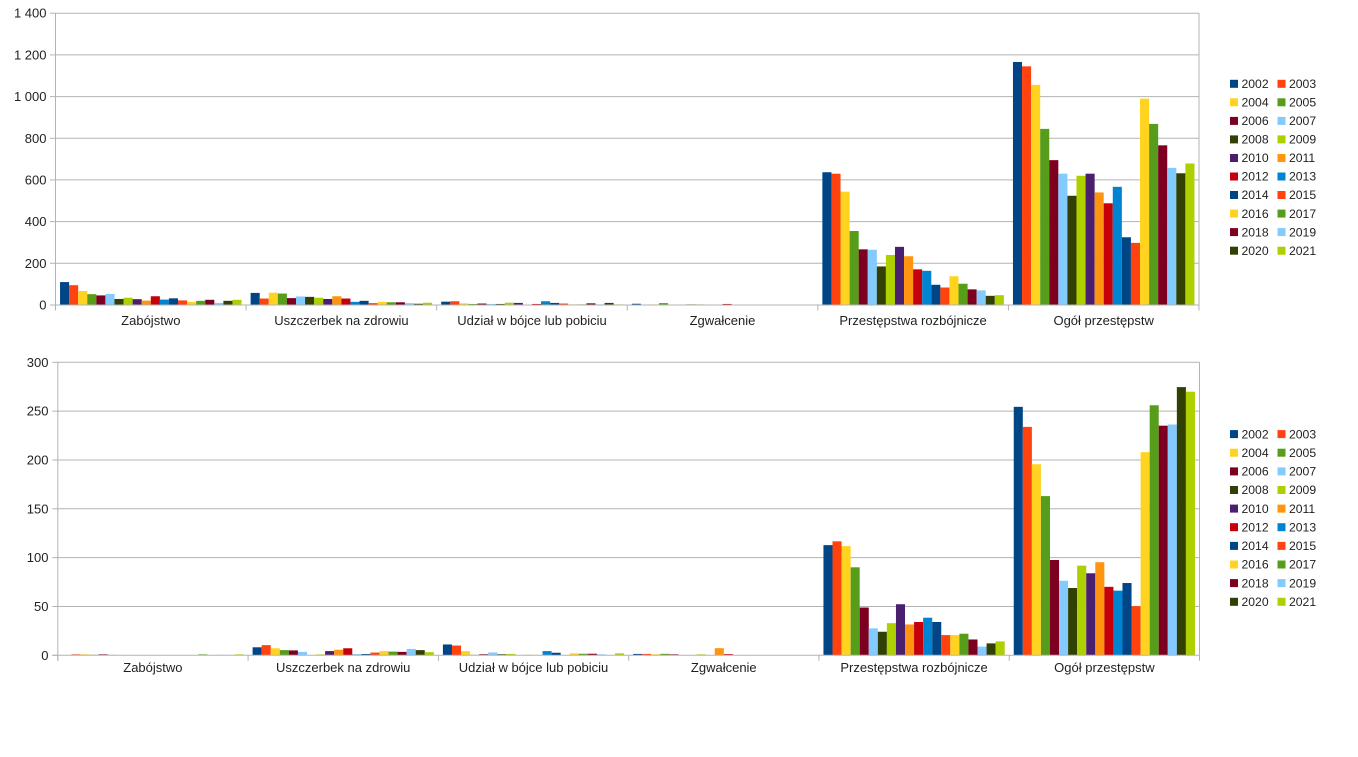  What do you see at coordinates (30, 13) in the screenshot?
I see `svg-text: 1 400` at bounding box center [30, 13].